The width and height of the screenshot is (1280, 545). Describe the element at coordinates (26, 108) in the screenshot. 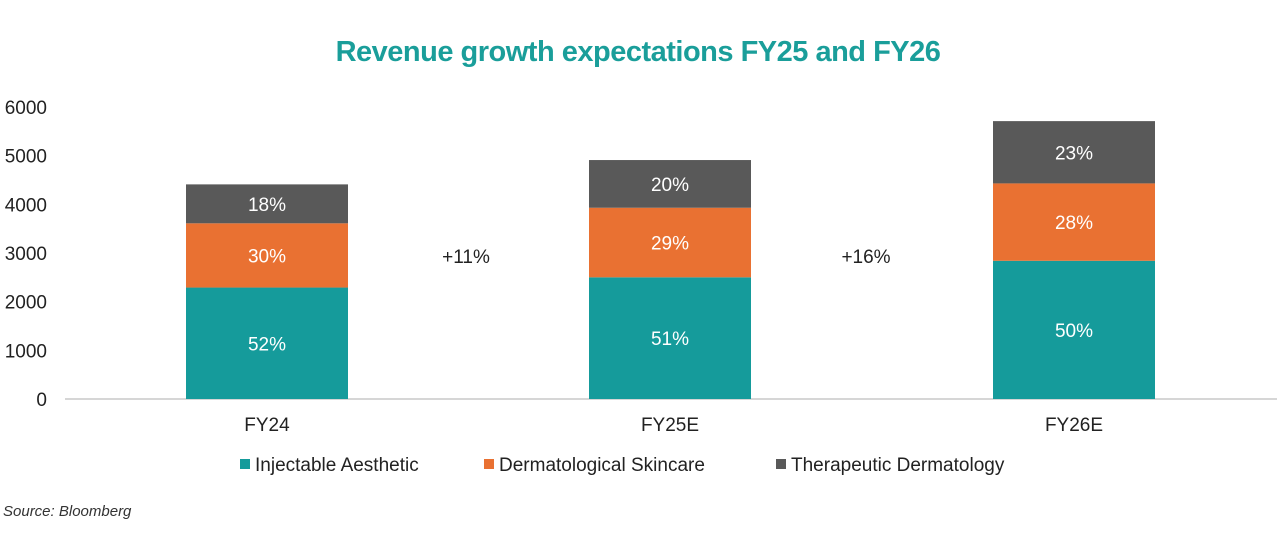

I see `y-tick-label: 6000` at that location.